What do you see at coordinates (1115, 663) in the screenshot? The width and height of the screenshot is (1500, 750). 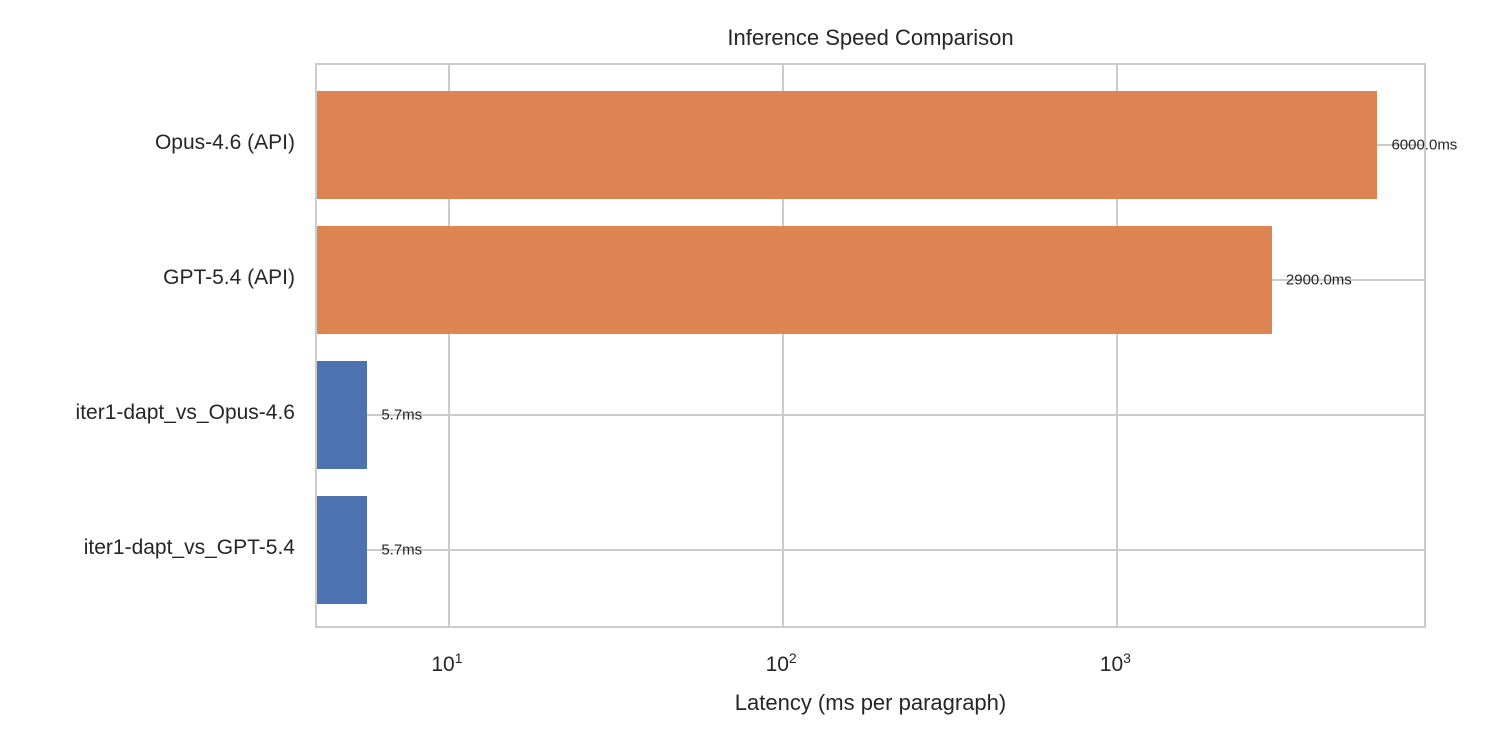 I see `x-tick-label: 10³` at bounding box center [1115, 663].